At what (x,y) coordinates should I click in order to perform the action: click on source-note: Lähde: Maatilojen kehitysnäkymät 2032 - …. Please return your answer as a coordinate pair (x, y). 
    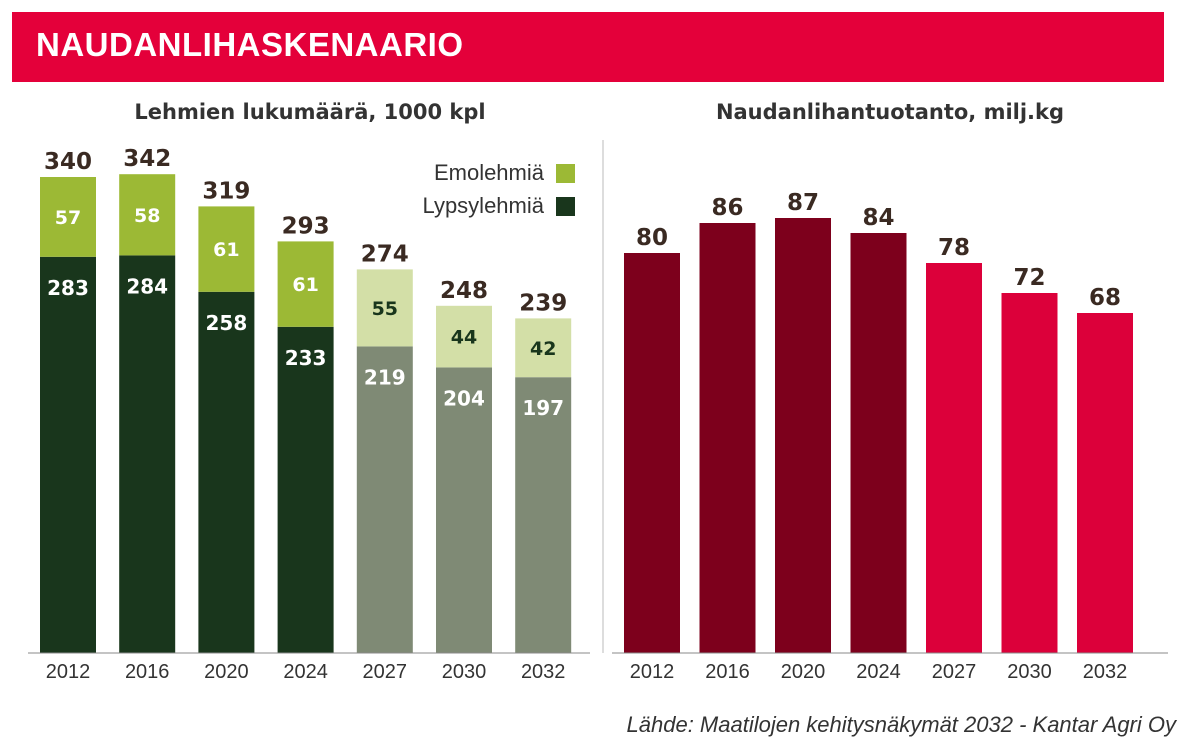
    Looking at the image, I should click on (901, 724).